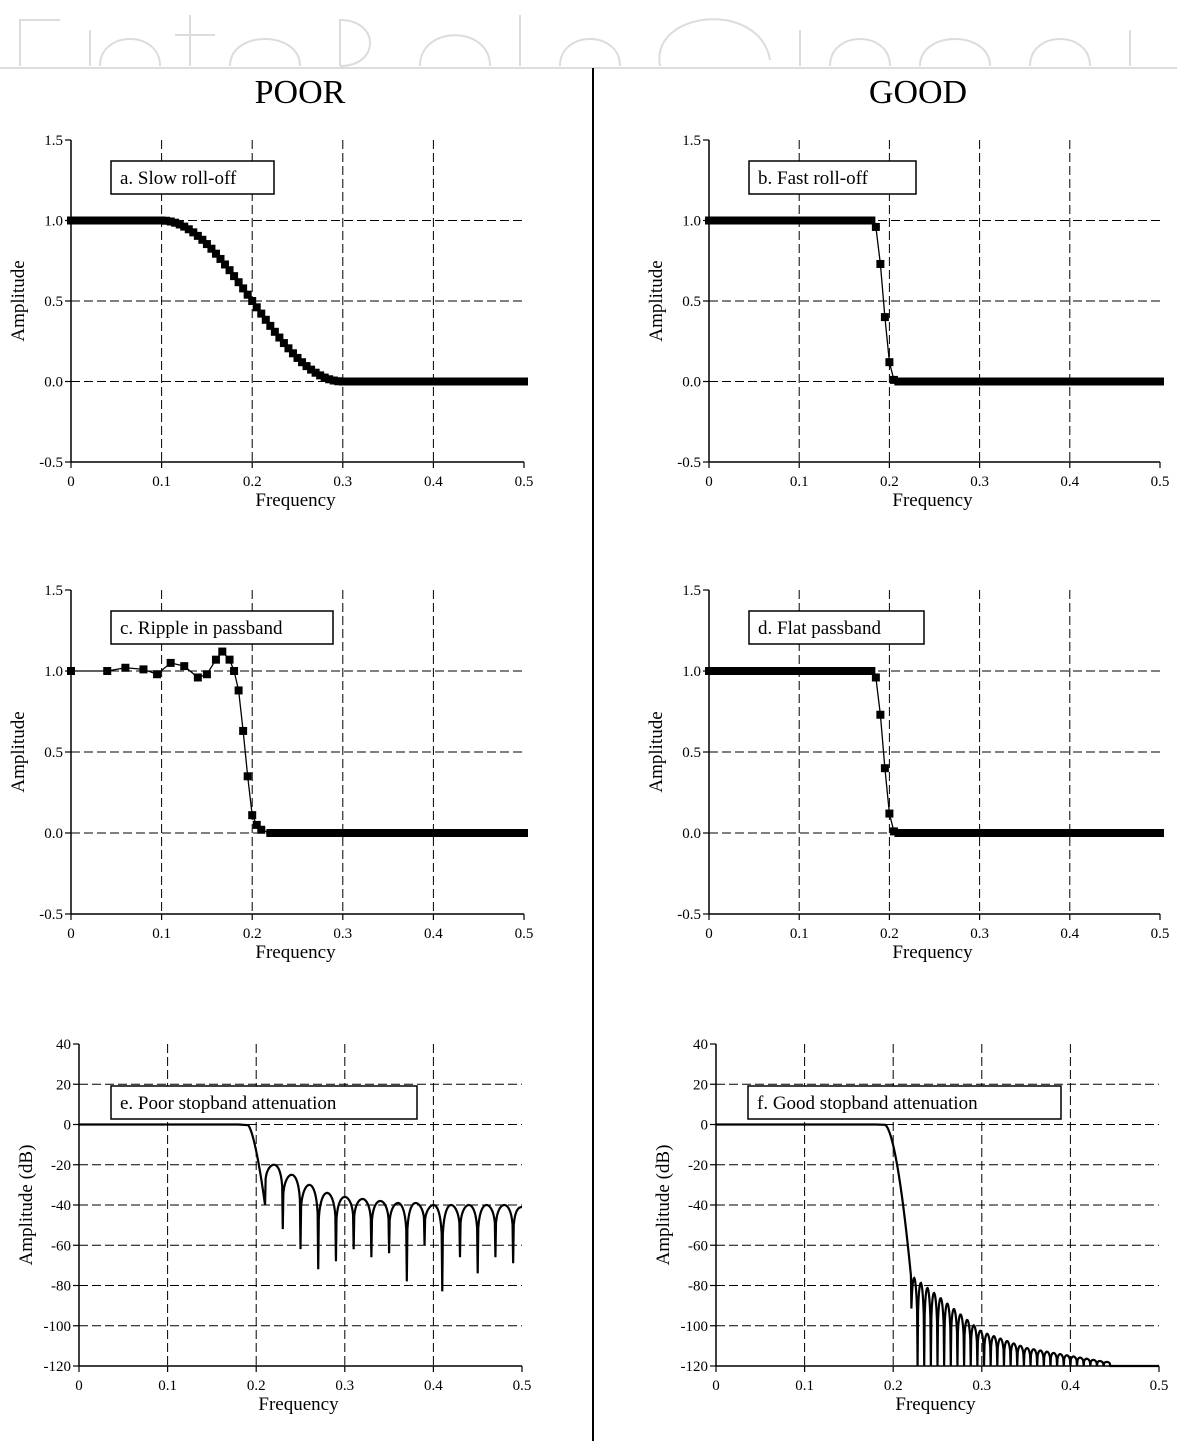 Image resolution: width=1177 pixels, height=1441 pixels. What do you see at coordinates (201, 628) in the screenshot?
I see `panel-label-text: c. Ripple in passband` at bounding box center [201, 628].